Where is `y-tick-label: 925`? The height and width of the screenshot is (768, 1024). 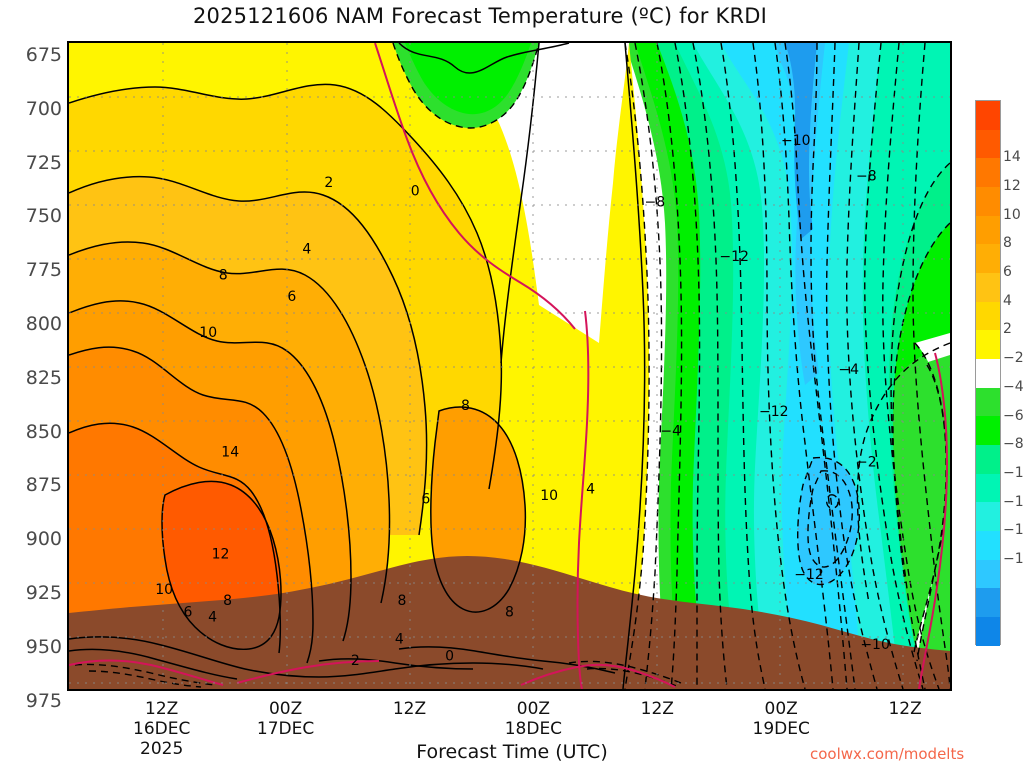 y-tick-label: 925 is located at coordinates (43, 593).